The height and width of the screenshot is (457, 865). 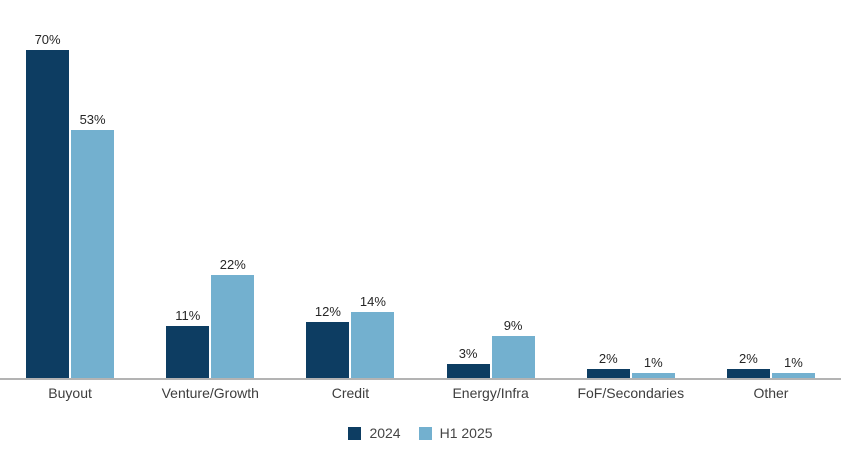 What do you see at coordinates (468, 353) in the screenshot?
I see `value-label: 3%` at bounding box center [468, 353].